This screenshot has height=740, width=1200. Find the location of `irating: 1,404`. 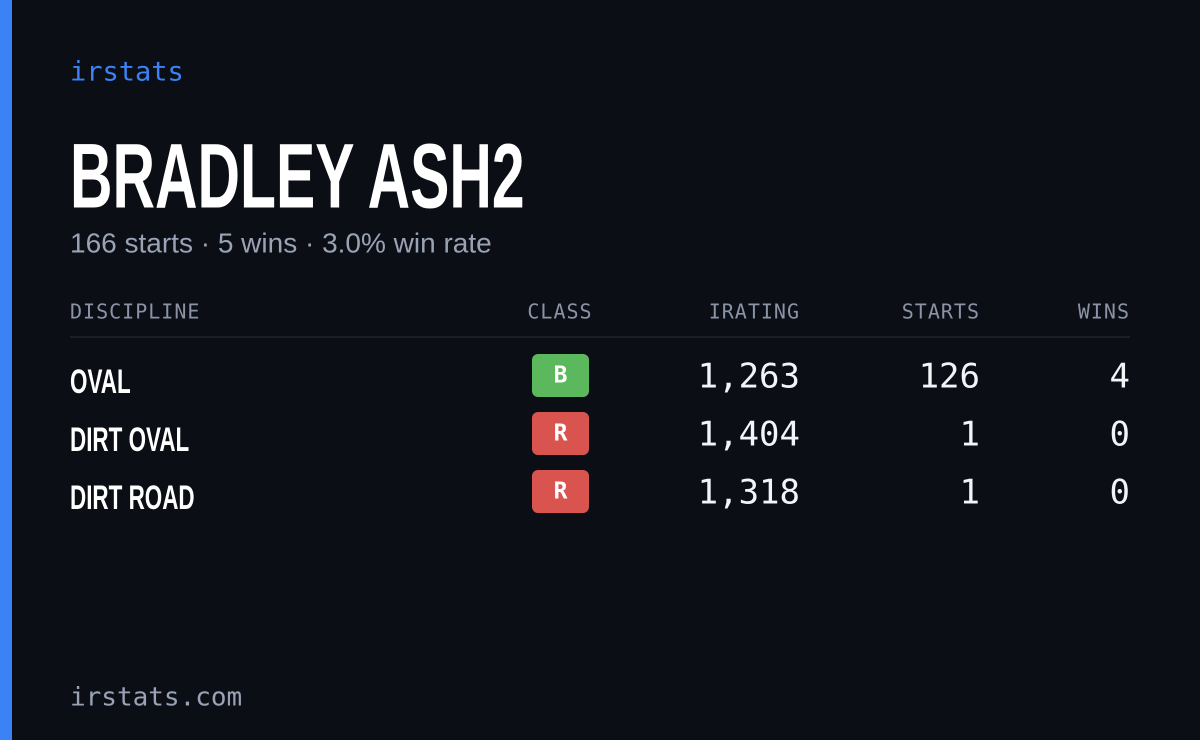

irating: 1,404 is located at coordinates (749, 435).